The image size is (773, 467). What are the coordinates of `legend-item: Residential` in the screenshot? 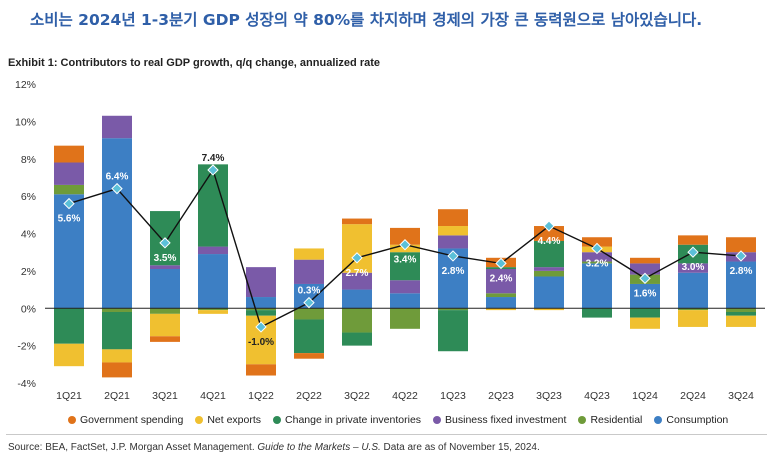 It's located at (610, 420).